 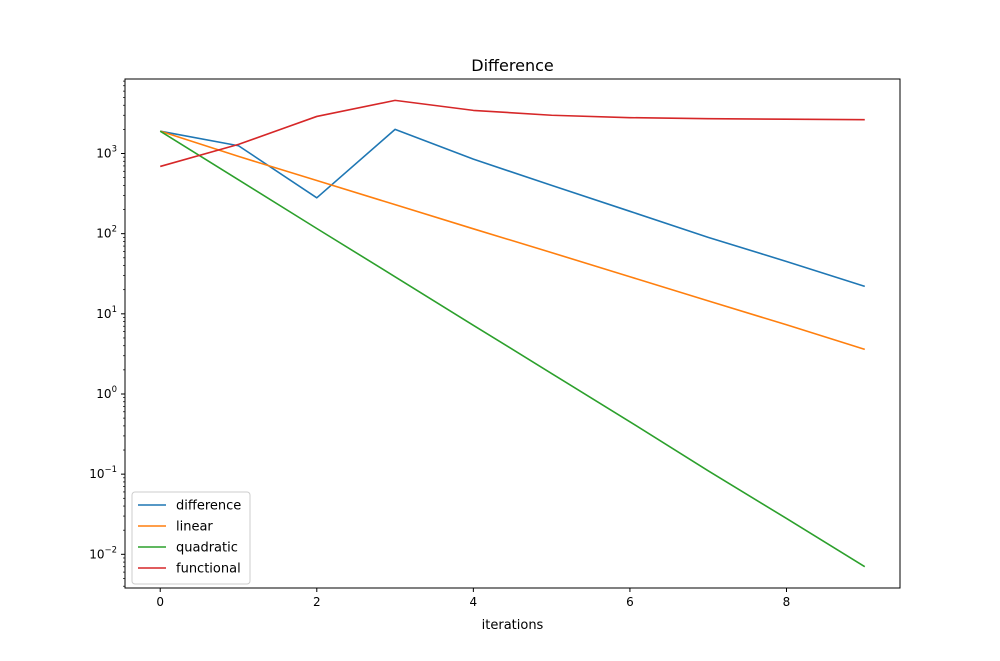 What do you see at coordinates (106, 233) in the screenshot?
I see `y-tick-label: 10²` at bounding box center [106, 233].